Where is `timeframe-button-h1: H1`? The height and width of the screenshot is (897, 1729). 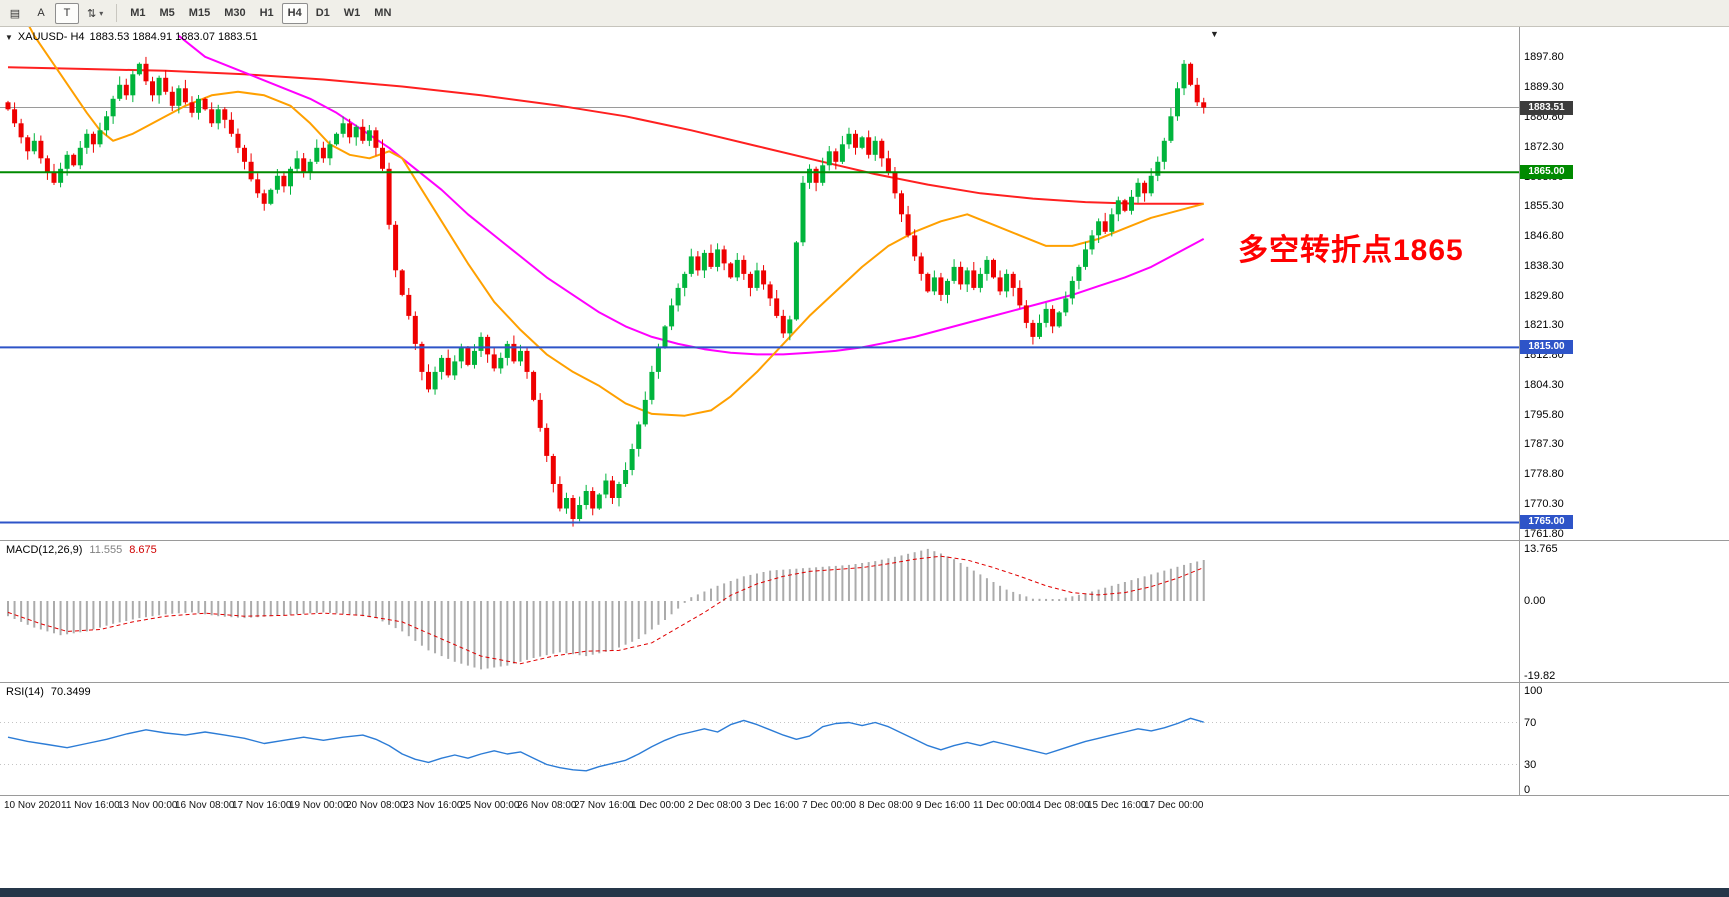 timeframe-button-h1: H1 is located at coordinates (266, 13).